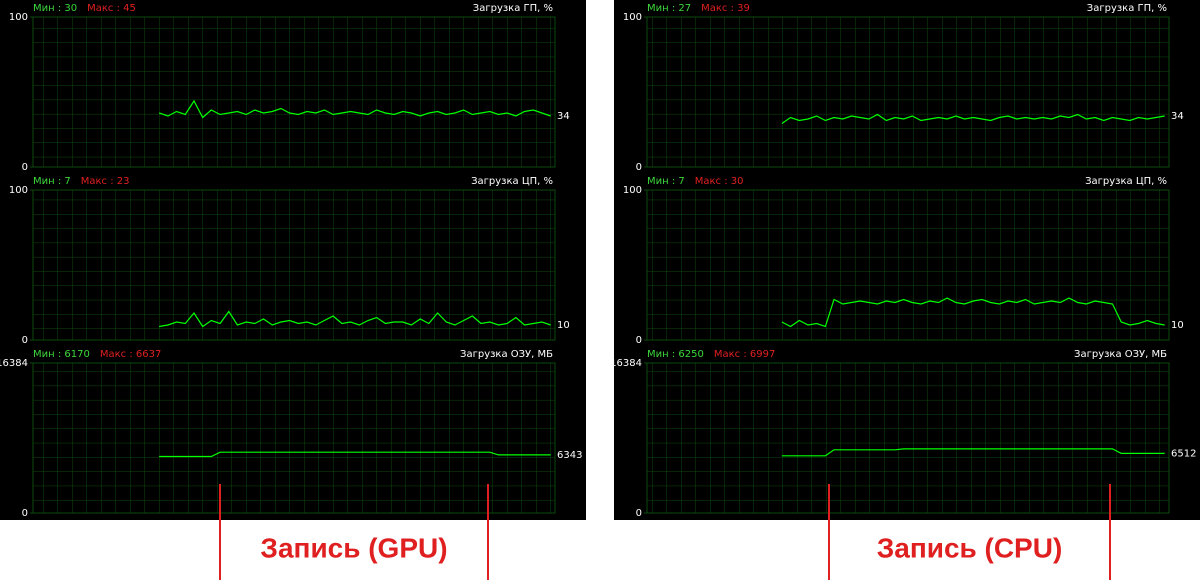 Image resolution: width=1200 pixels, height=580 pixels. What do you see at coordinates (719, 181) in the screenshot?
I see `max-label: Макс : 30` at bounding box center [719, 181].